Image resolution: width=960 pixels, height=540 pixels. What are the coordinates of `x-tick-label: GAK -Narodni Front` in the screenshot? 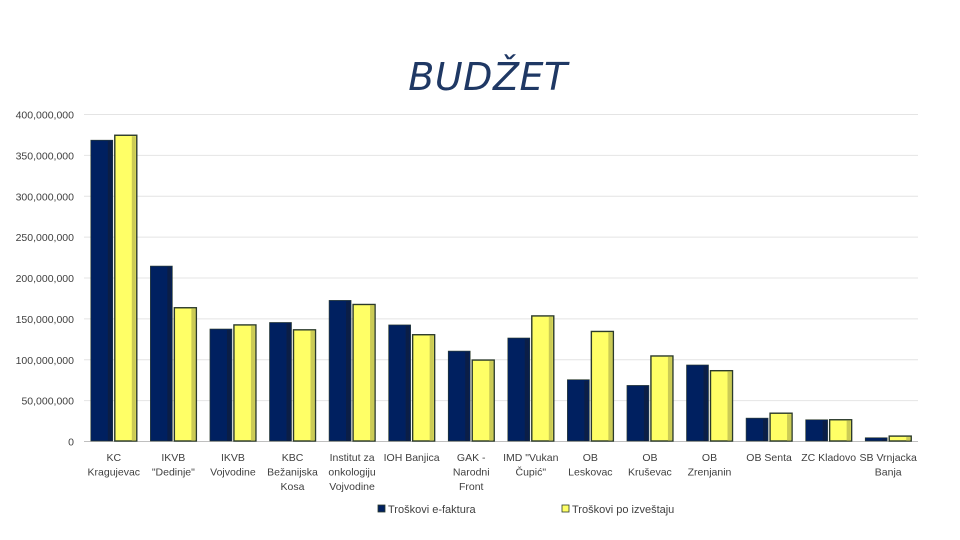 It's located at (471, 472).